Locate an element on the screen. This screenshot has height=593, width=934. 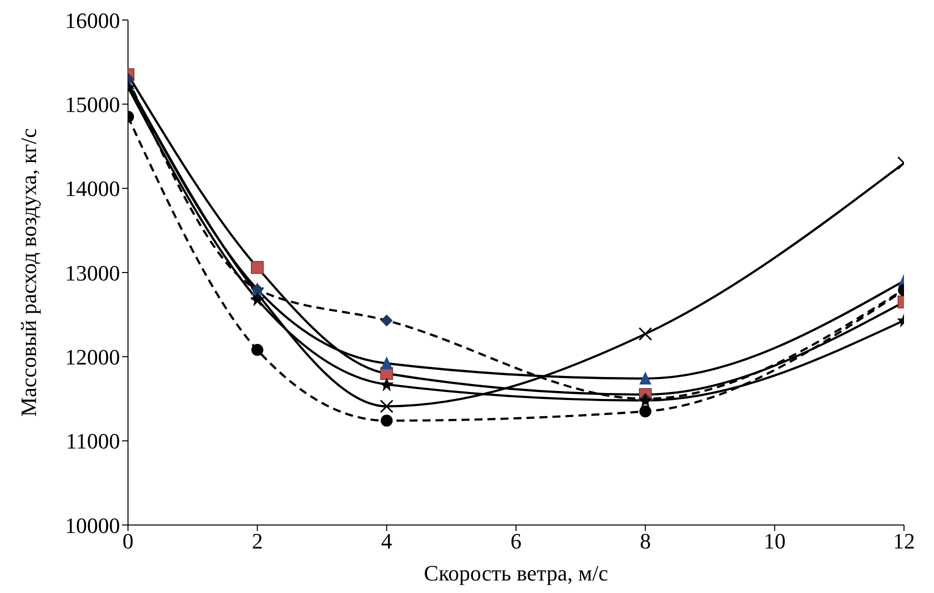
y-tick-label: 10000 is located at coordinates (92, 525).